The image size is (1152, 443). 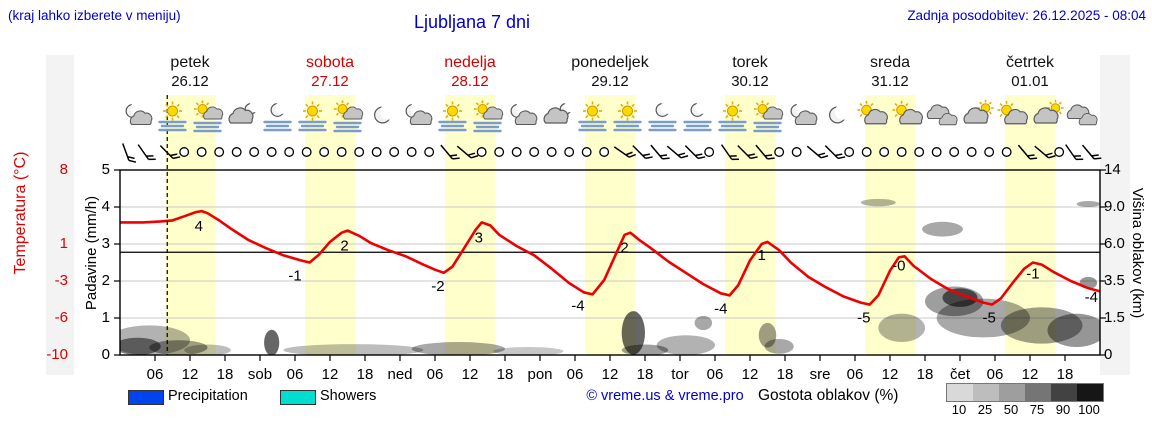 I want to click on cloud-density-scale, so click(x=1025, y=392).